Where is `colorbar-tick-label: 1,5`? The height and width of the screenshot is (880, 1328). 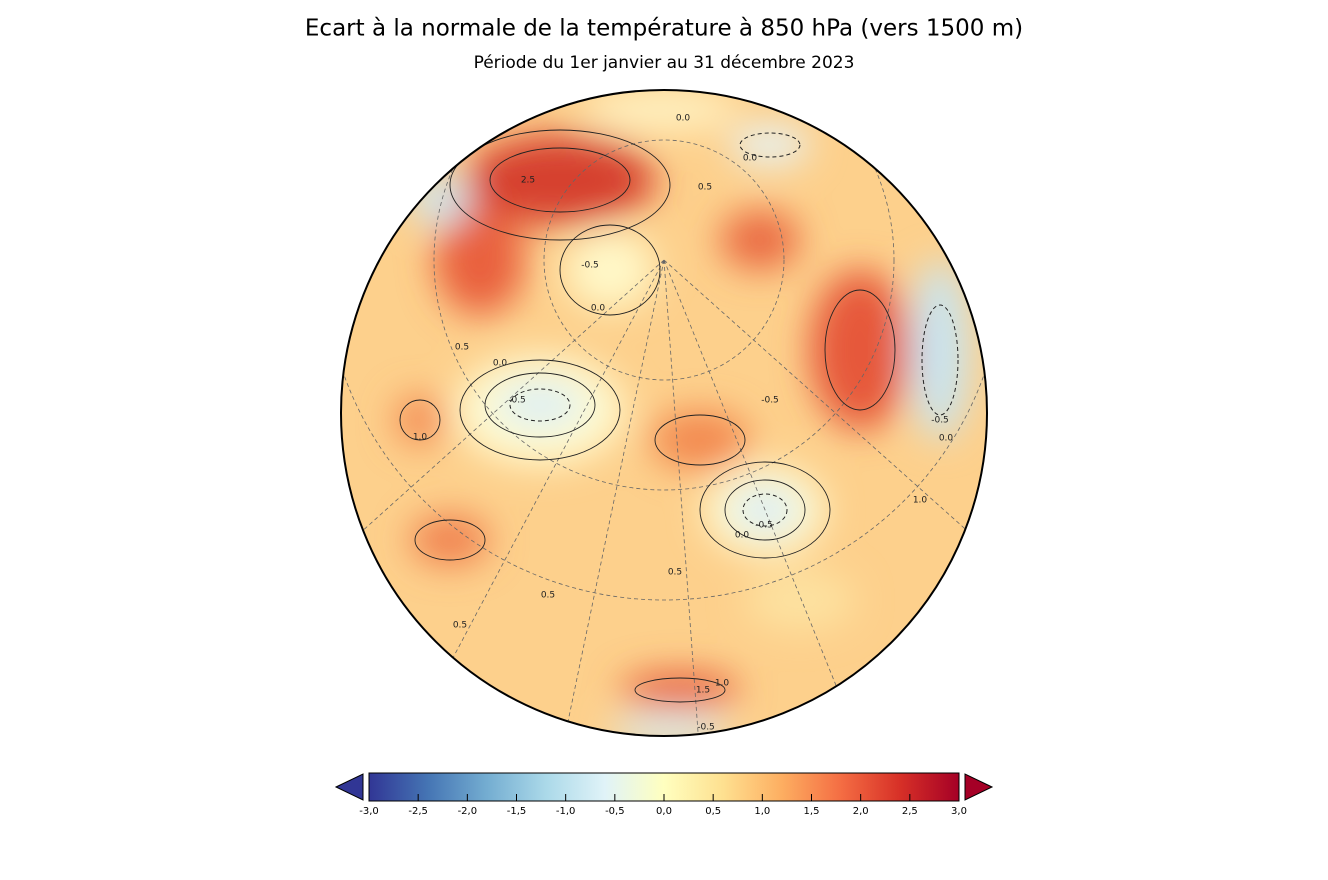
colorbar-tick-label: 1,5 is located at coordinates (812, 811).